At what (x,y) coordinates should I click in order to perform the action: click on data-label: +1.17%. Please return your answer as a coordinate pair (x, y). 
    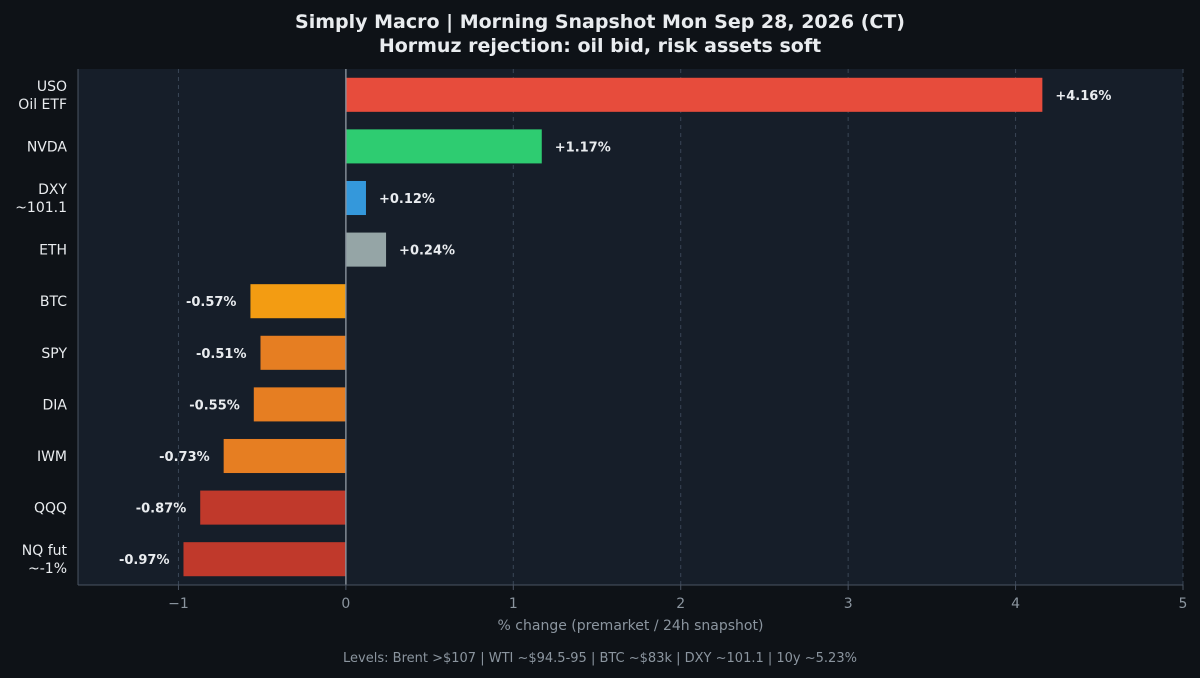
    Looking at the image, I should click on (583, 147).